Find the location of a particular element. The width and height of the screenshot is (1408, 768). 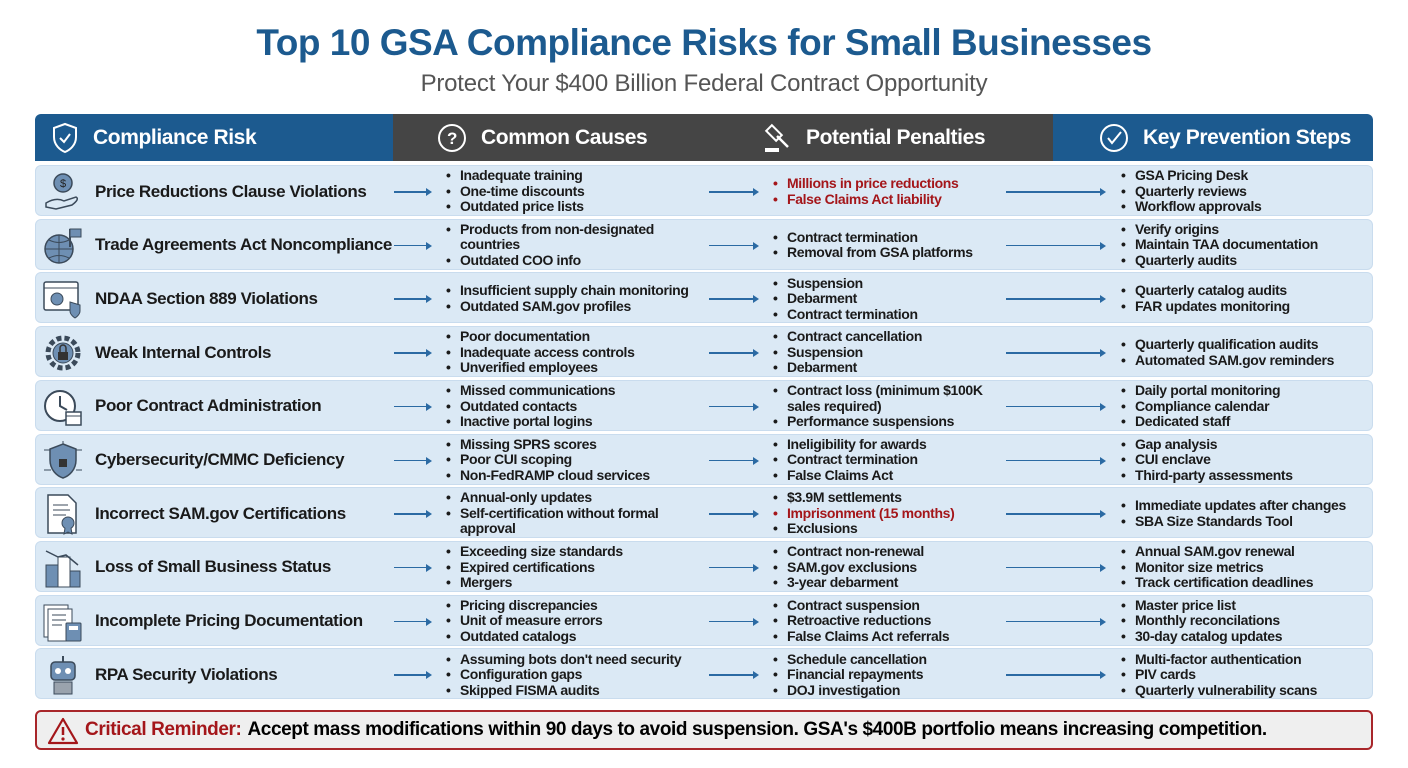

penalties-list: Contract cancellationSuspensionDebarment is located at coordinates (890, 352).